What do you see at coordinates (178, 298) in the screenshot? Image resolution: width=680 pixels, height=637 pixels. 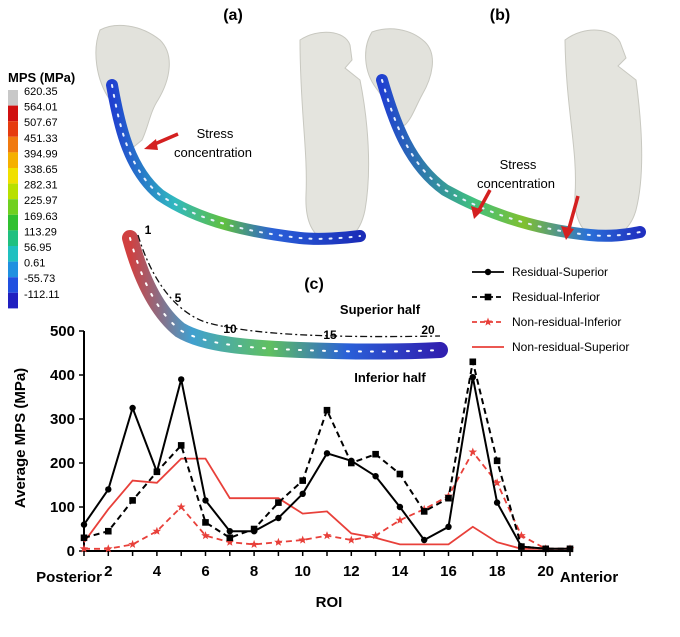 I see `roi-number-5: 5` at bounding box center [178, 298].